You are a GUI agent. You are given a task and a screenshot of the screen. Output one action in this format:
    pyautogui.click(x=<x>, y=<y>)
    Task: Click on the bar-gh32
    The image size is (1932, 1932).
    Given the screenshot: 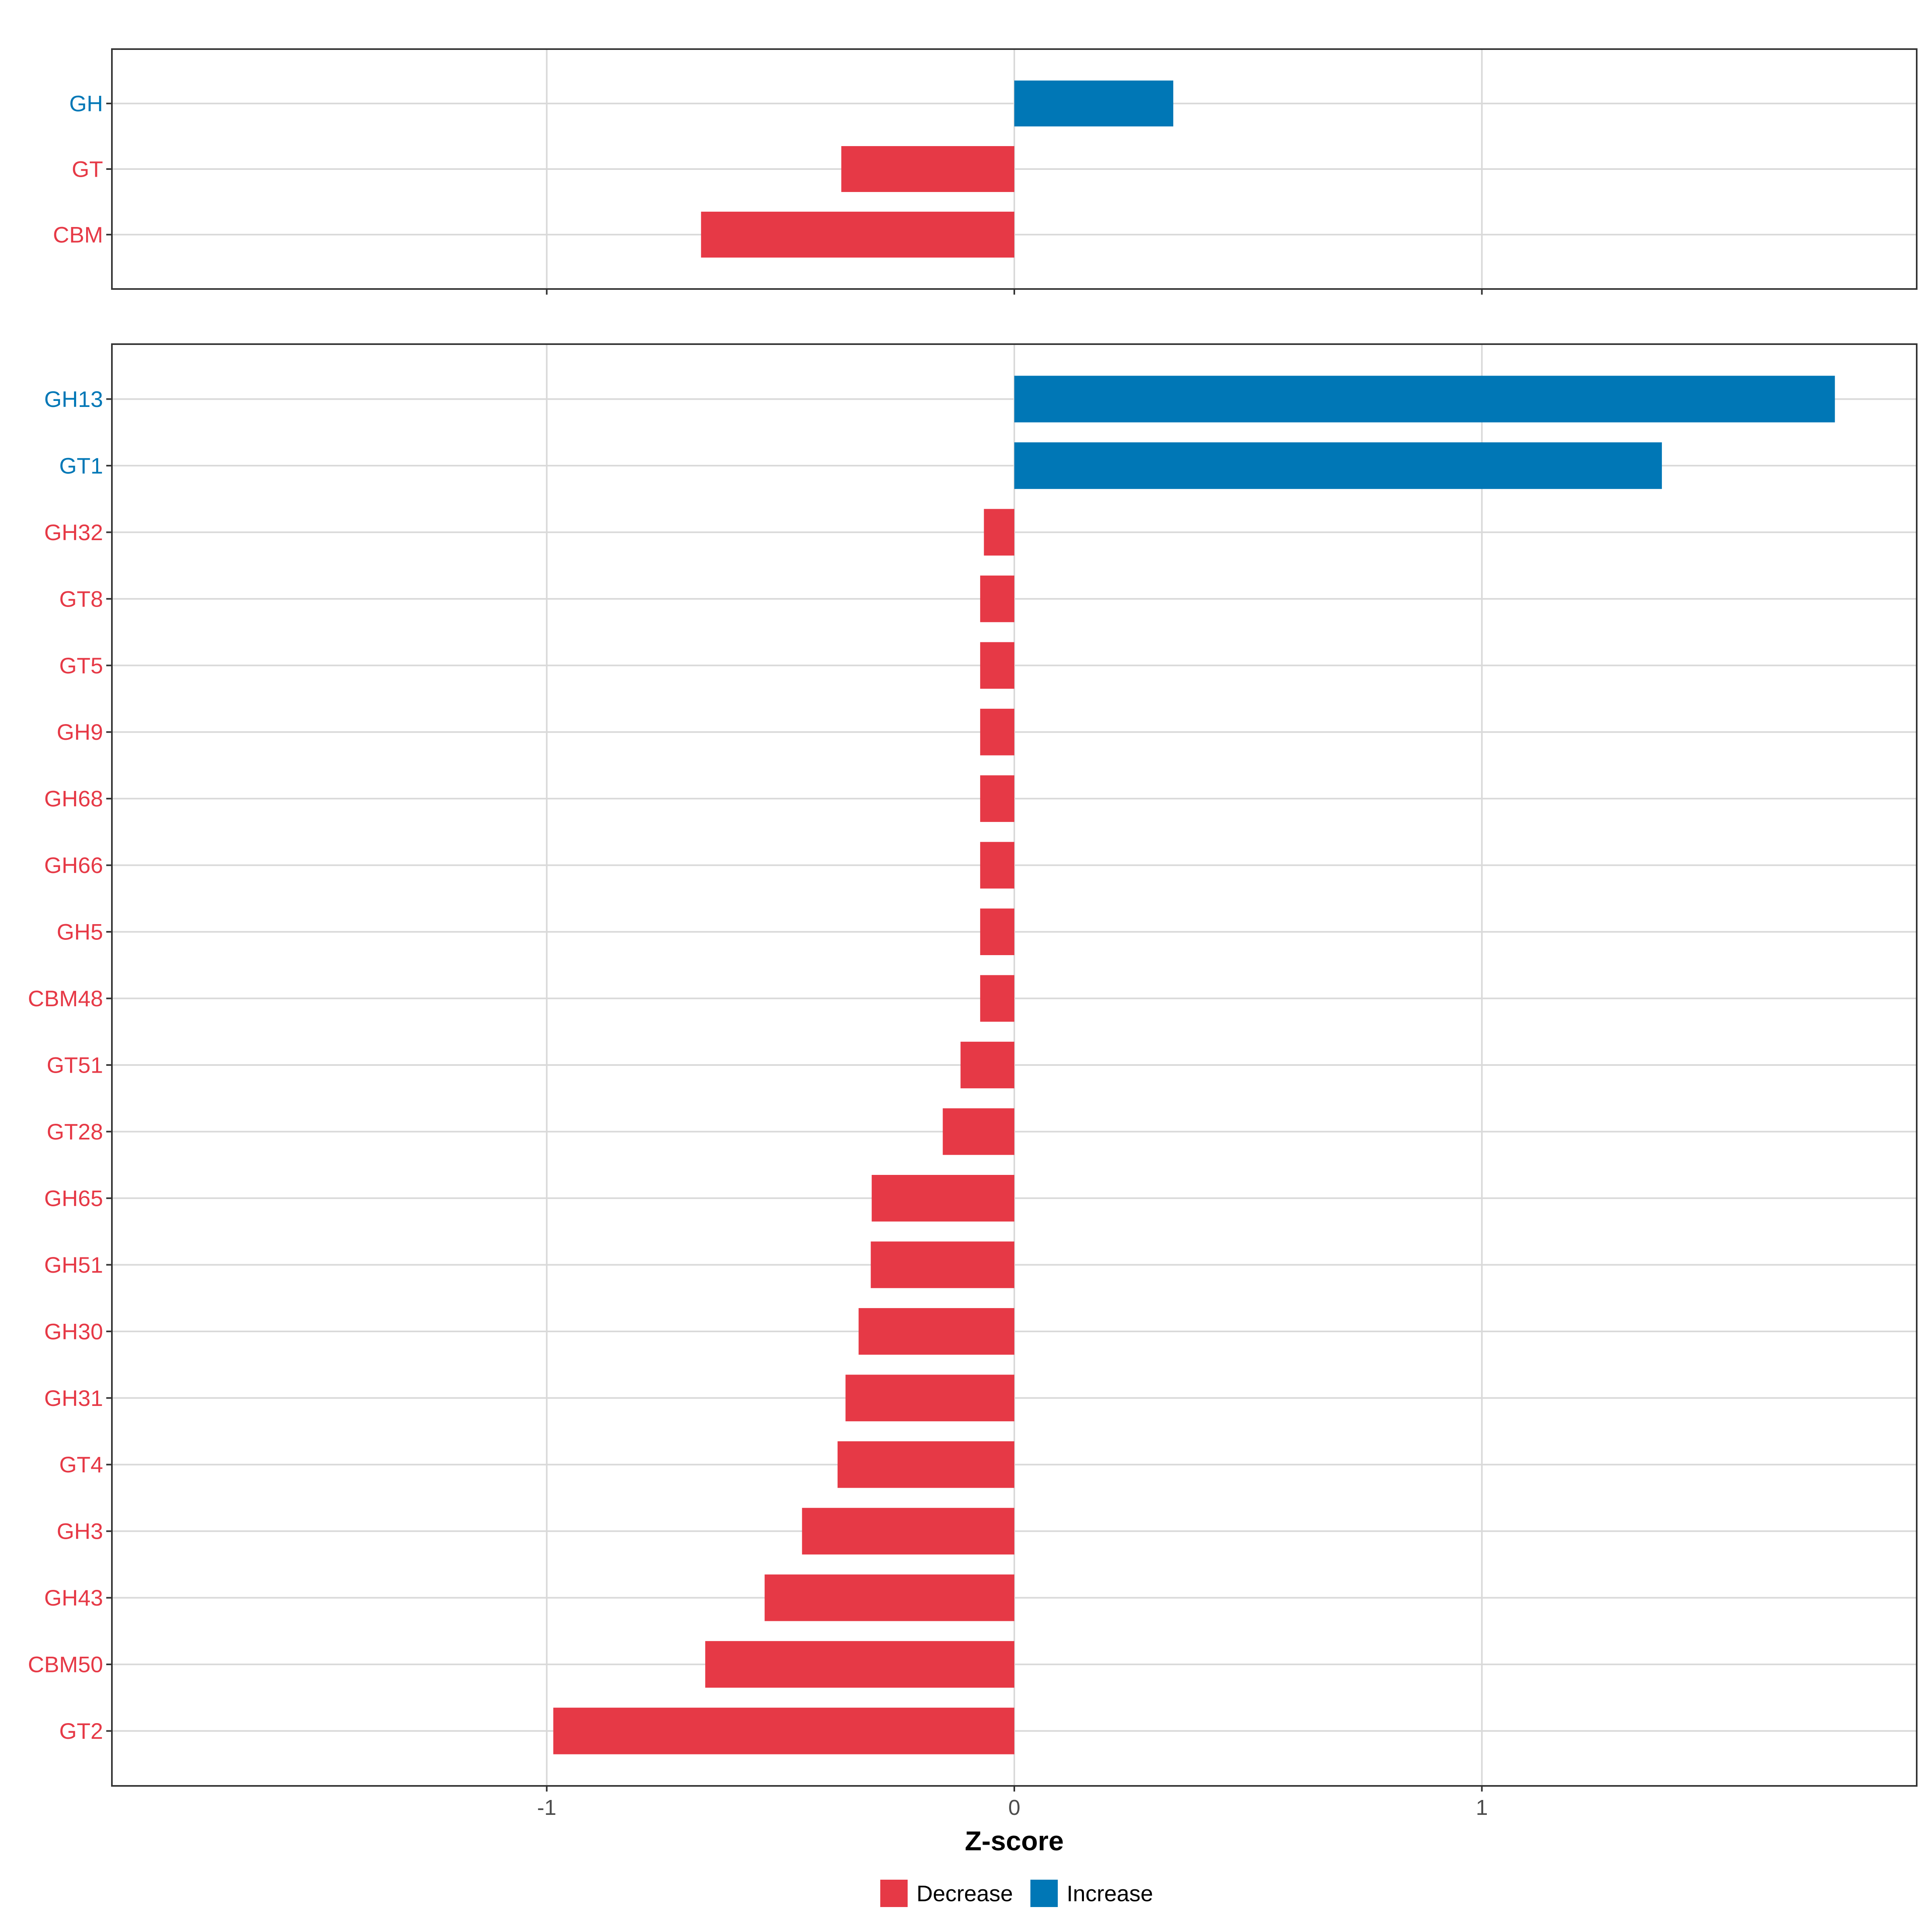 What is the action you would take?
    pyautogui.click(x=999, y=532)
    